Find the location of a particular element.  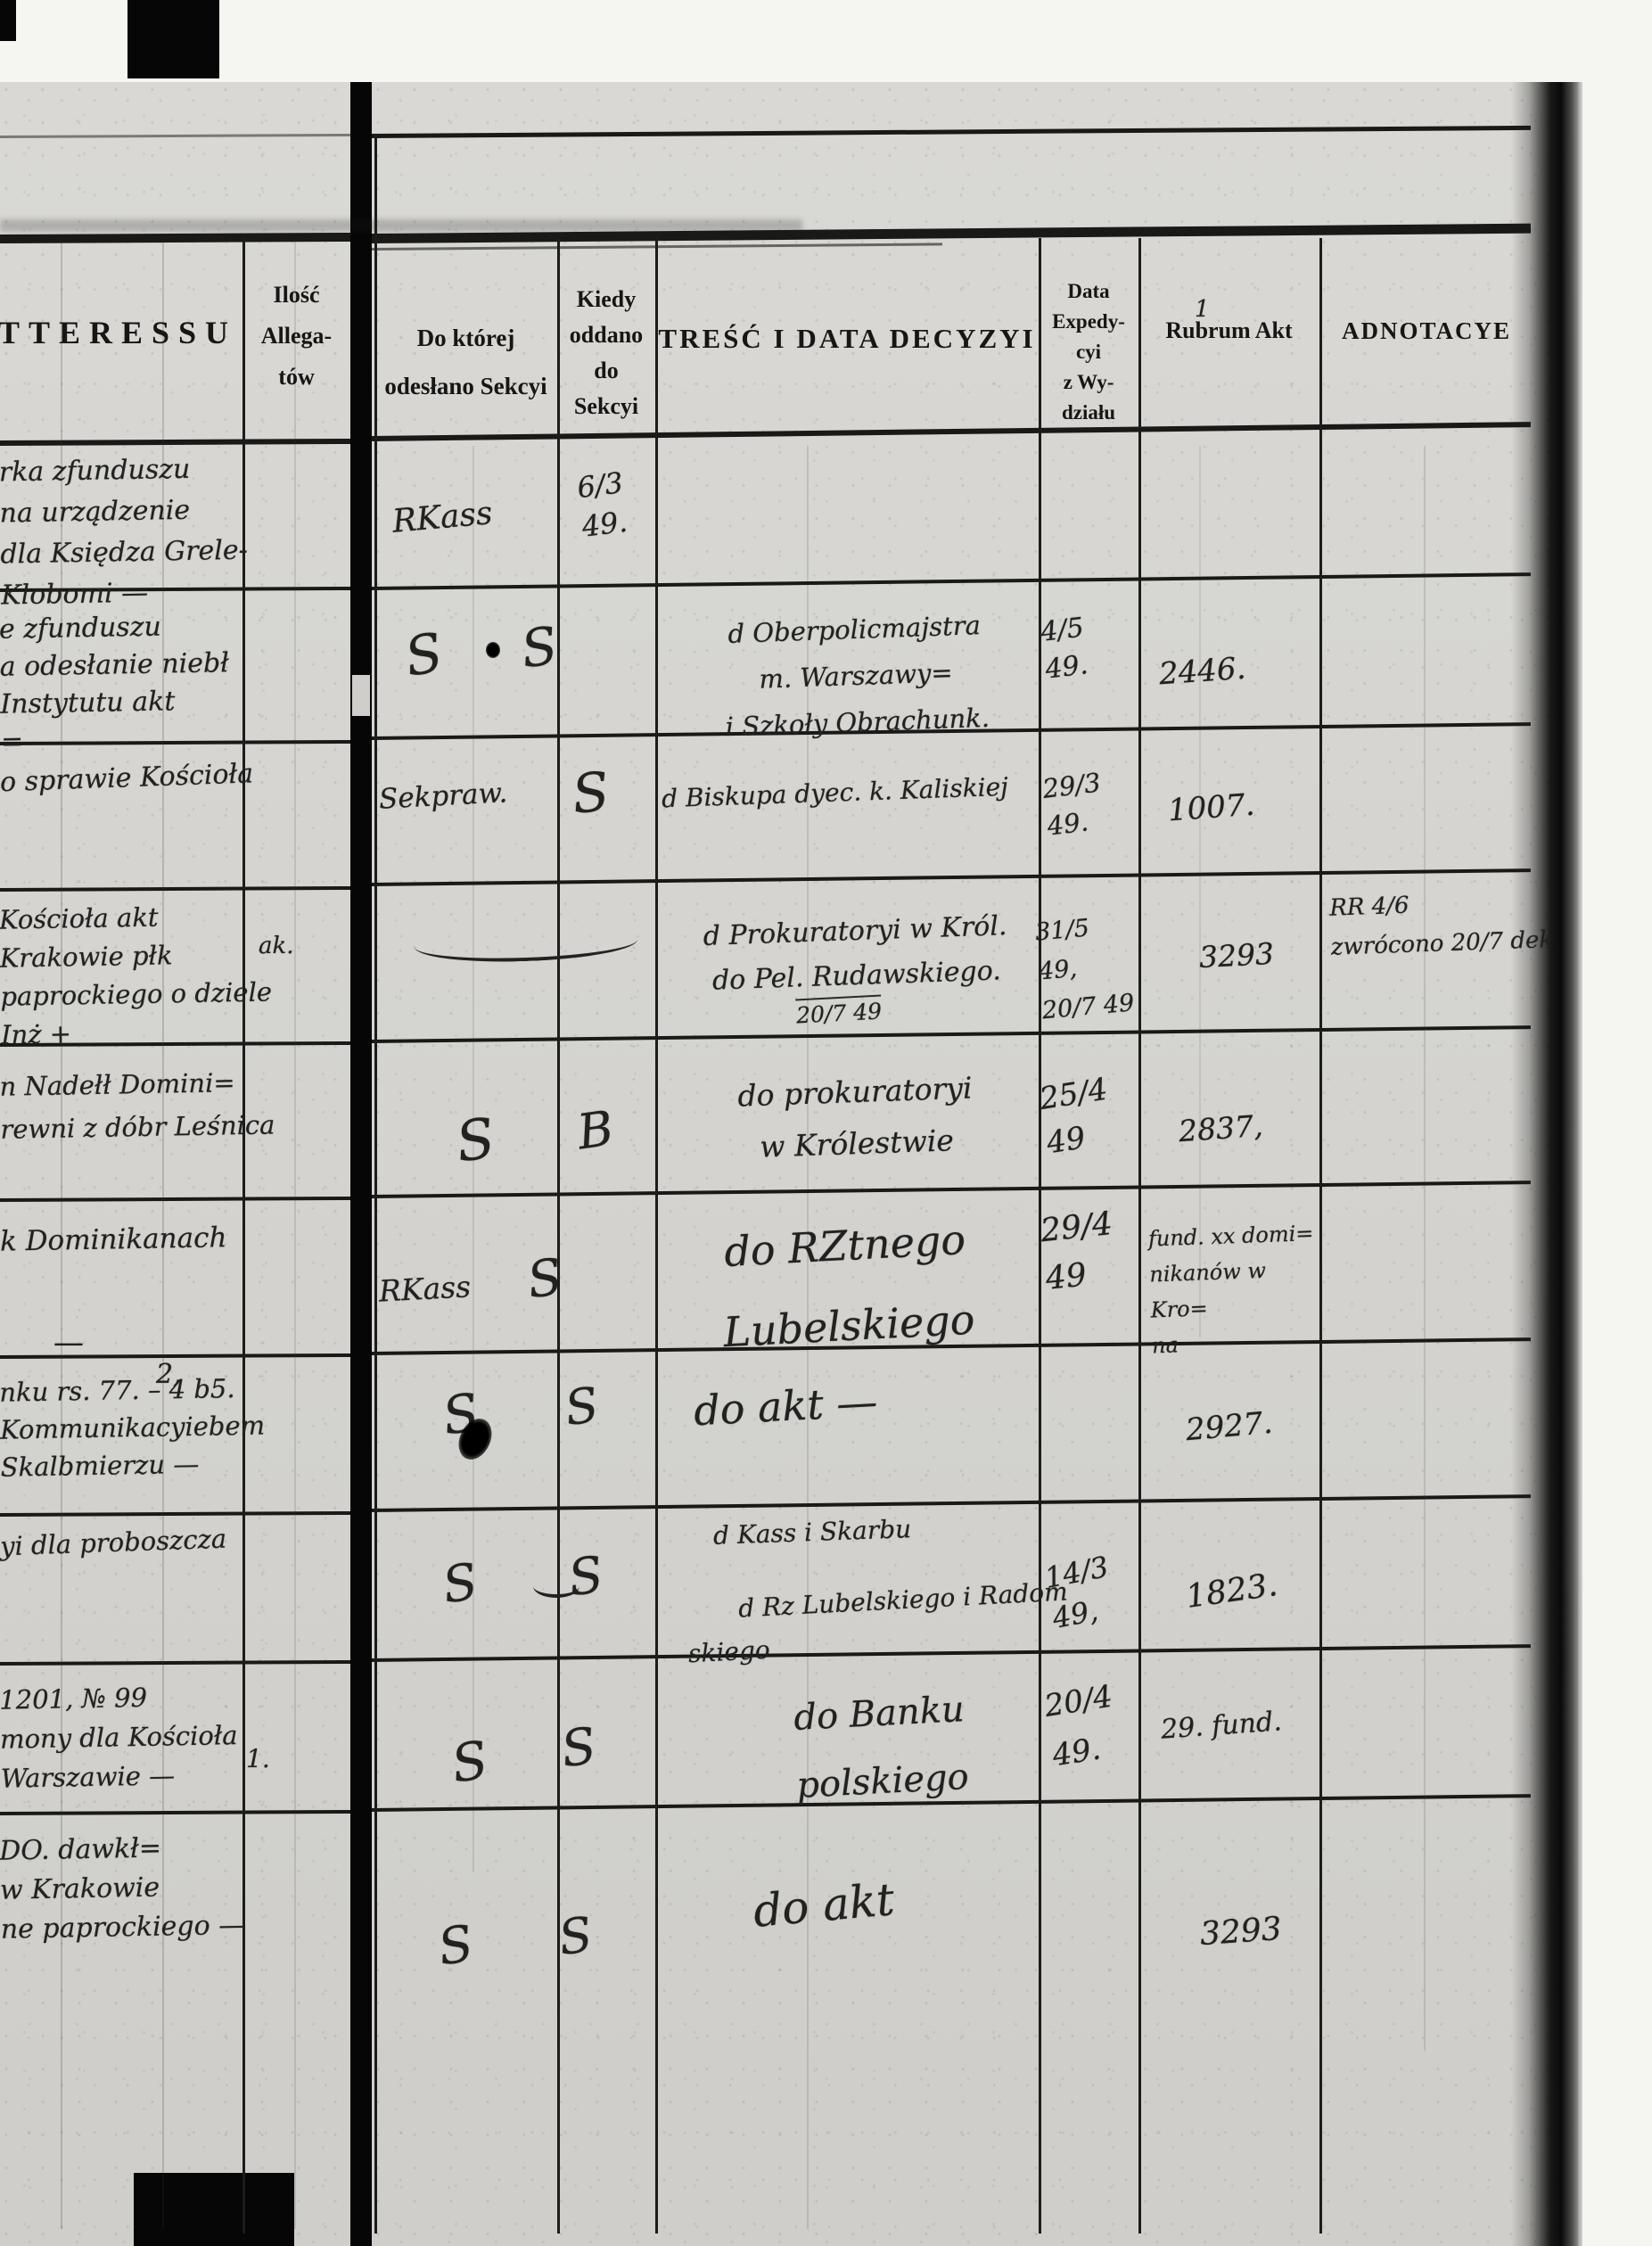

page-edge-shadow is located at coordinates (1546, 1164).